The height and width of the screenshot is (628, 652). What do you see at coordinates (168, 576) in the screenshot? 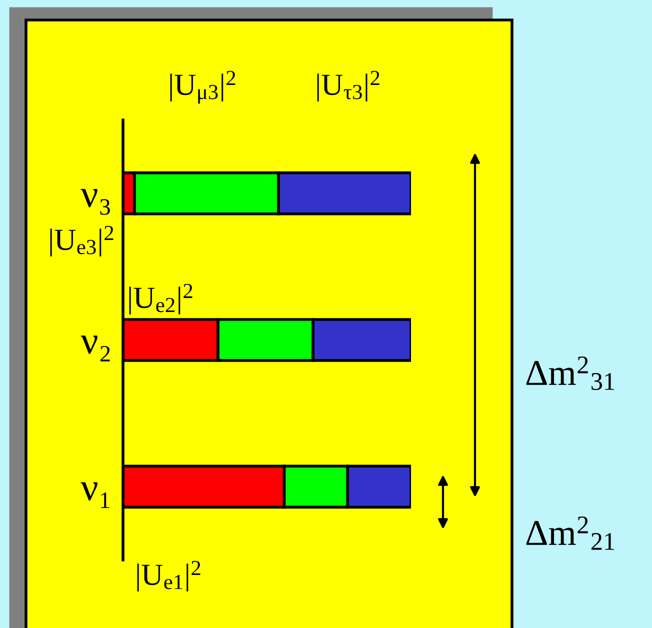
I see `text: |U$_{e1}$|$^{2}$` at bounding box center [168, 576].